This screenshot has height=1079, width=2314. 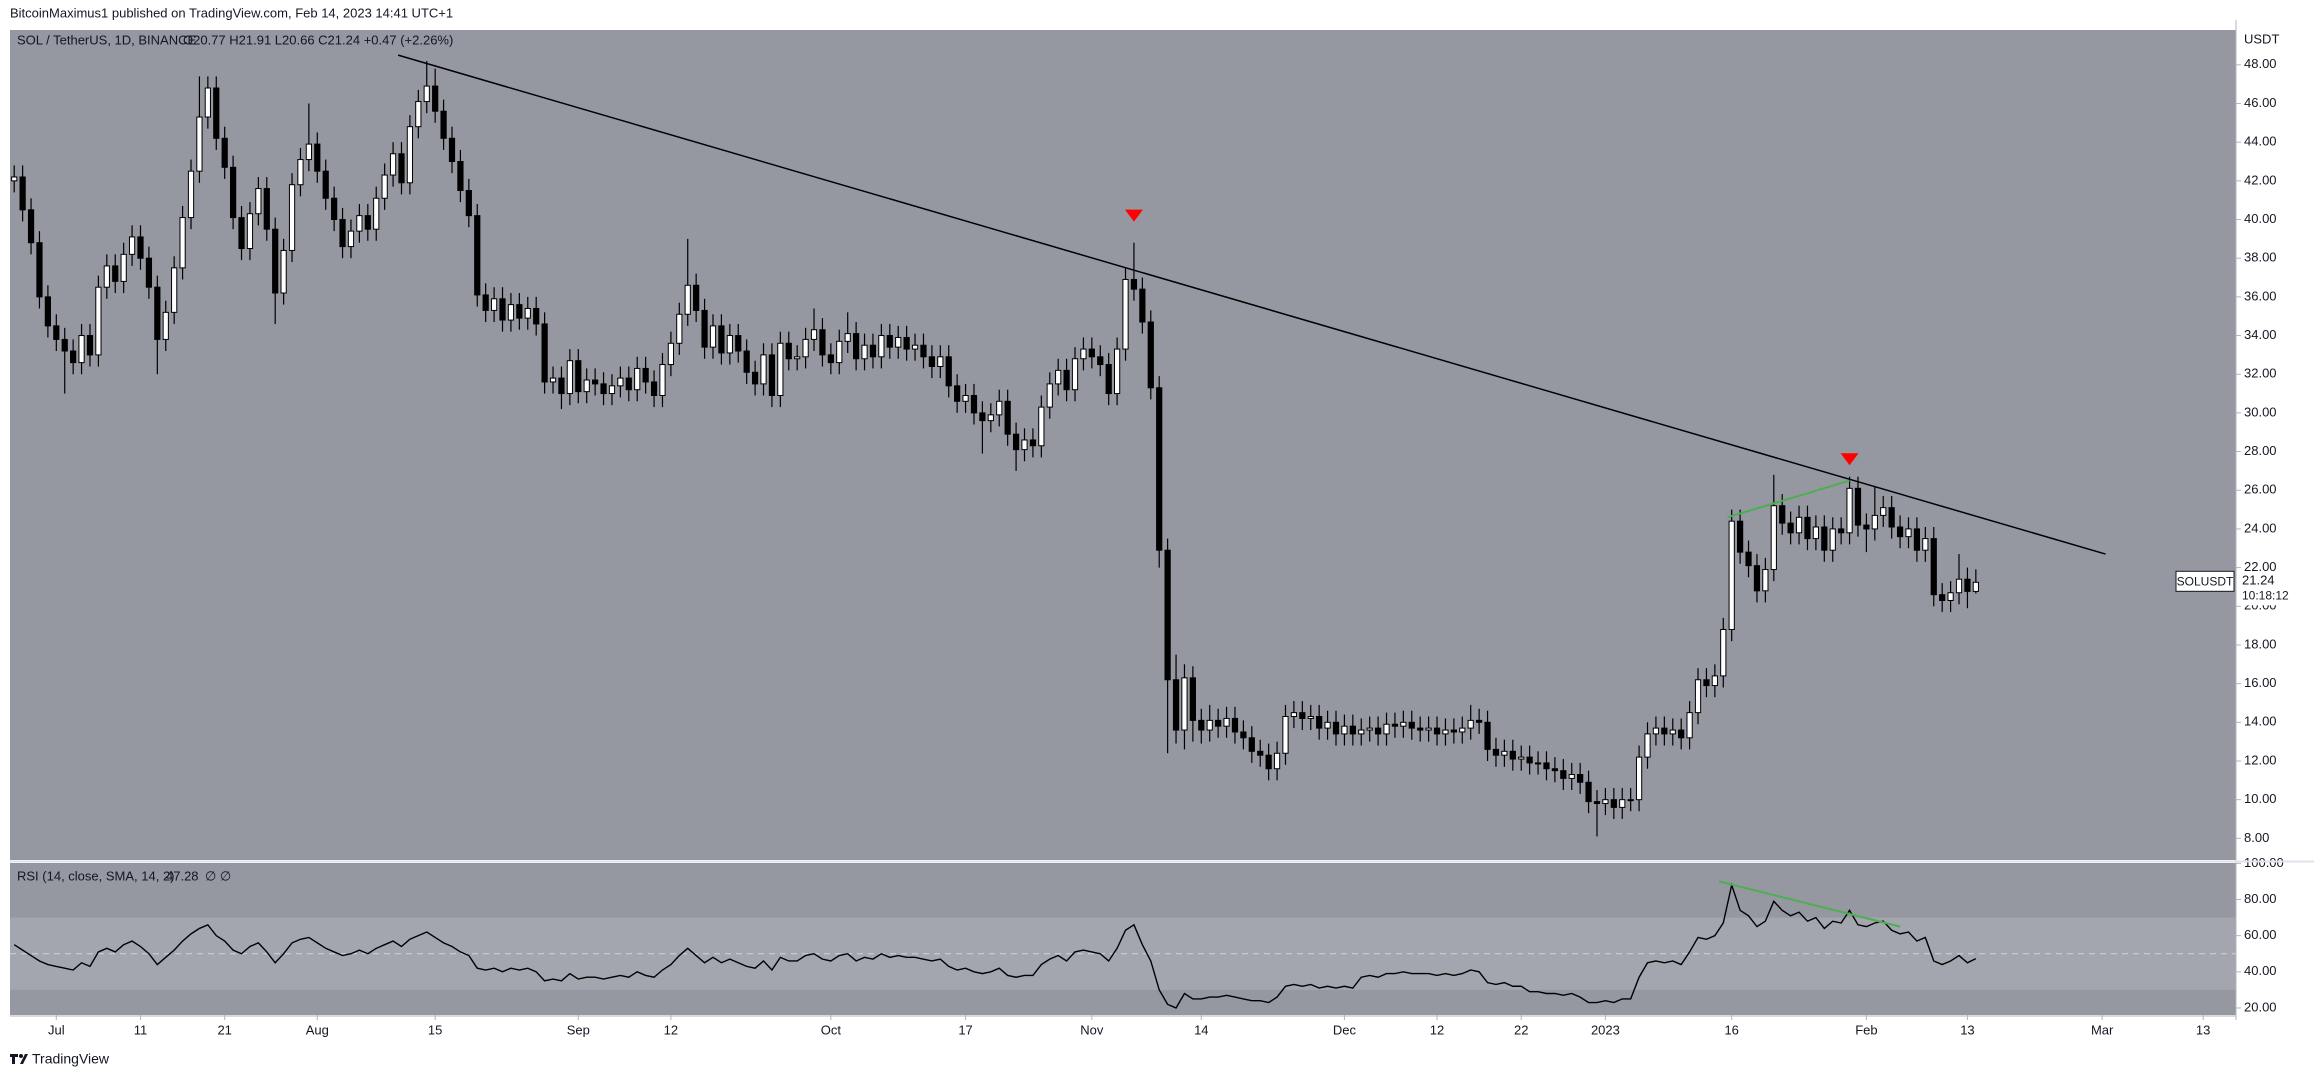 I want to click on signal-marker, so click(x=1849, y=459).